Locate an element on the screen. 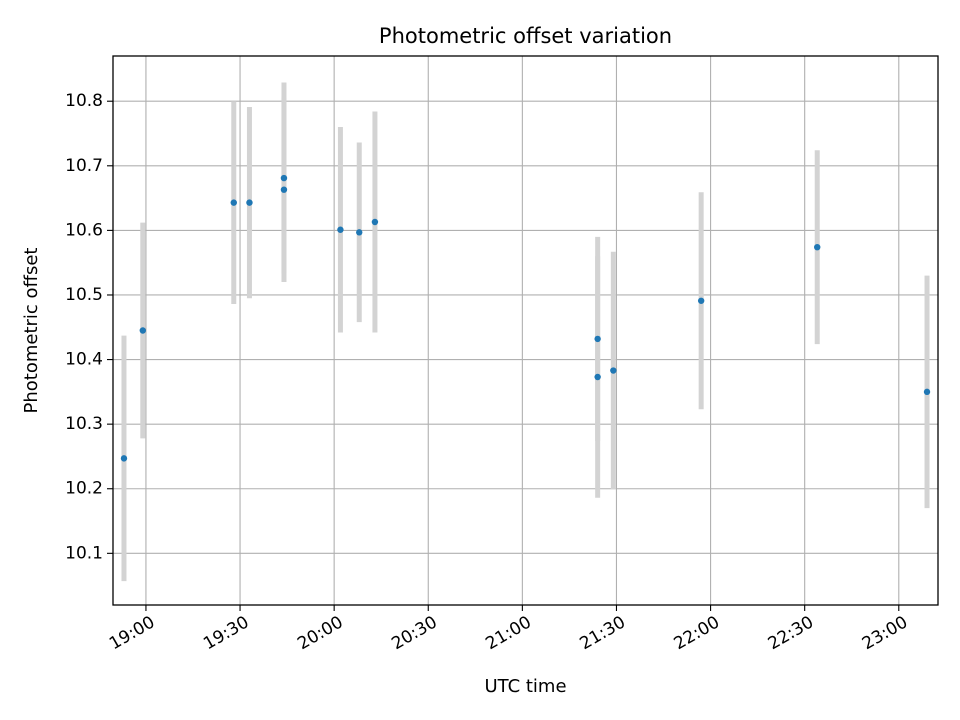 This screenshot has width=960, height=720. x-tick-label: 20:30 is located at coordinates (414, 633).